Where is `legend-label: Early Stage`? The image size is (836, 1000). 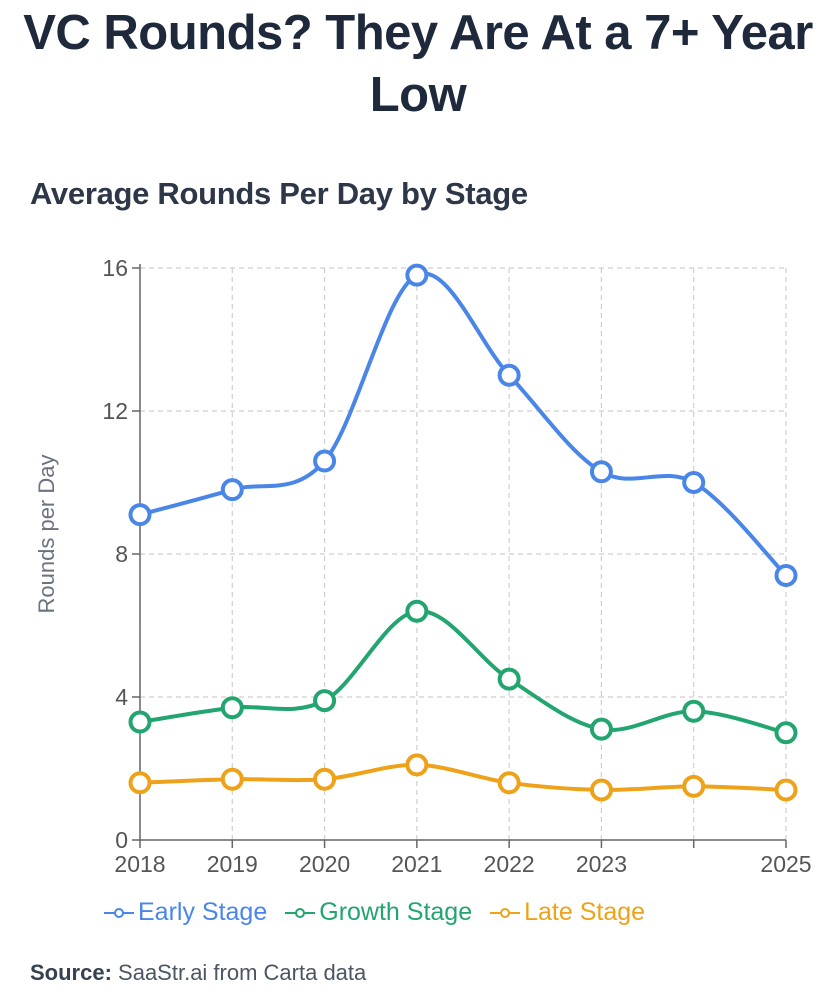 legend-label: Early Stage is located at coordinates (203, 912).